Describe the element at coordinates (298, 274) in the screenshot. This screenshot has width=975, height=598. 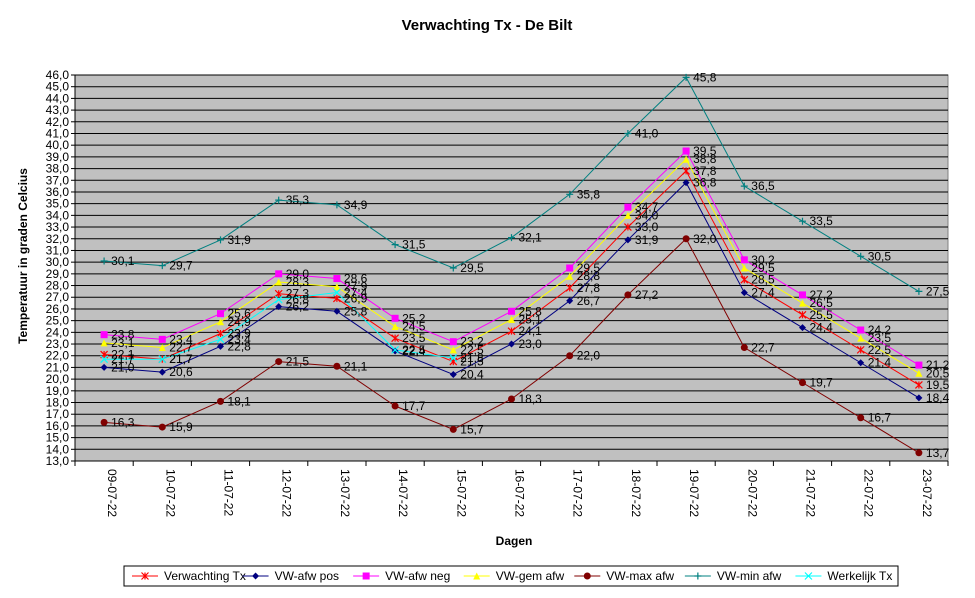
I see `data-label: 29,0` at that location.